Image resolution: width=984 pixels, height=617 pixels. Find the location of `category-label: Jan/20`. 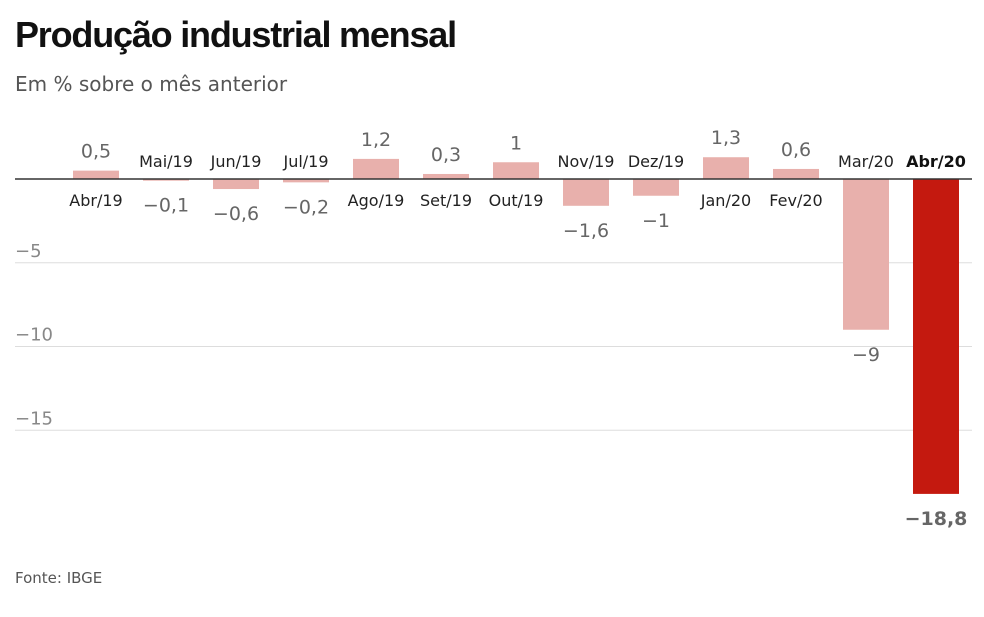

category-label: Jan/20 is located at coordinates (725, 200).